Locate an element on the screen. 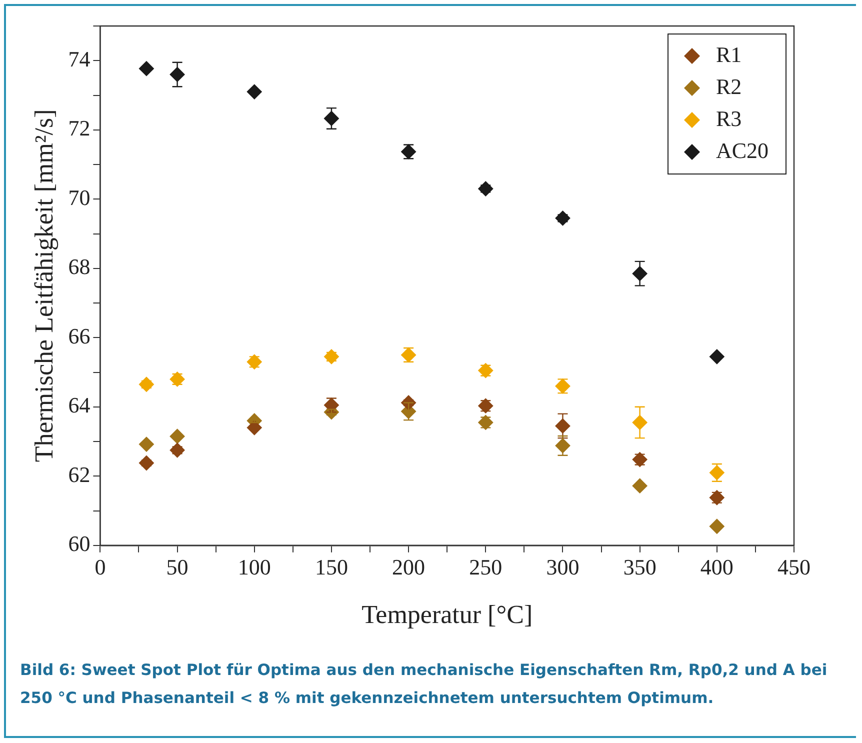  y-tick-label: 62 is located at coordinates (79, 474).